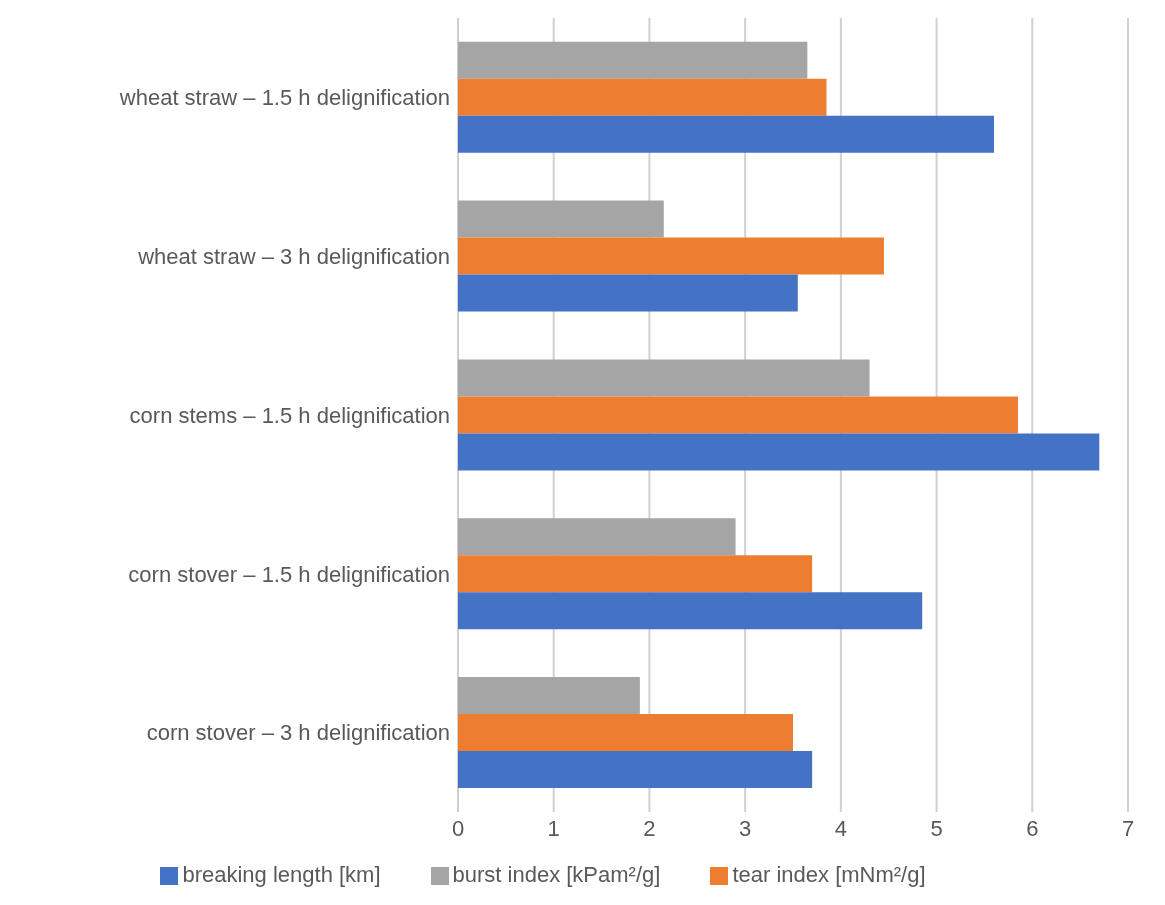  Describe the element at coordinates (1032, 828) in the screenshot. I see `x-tick-label: 6` at that location.